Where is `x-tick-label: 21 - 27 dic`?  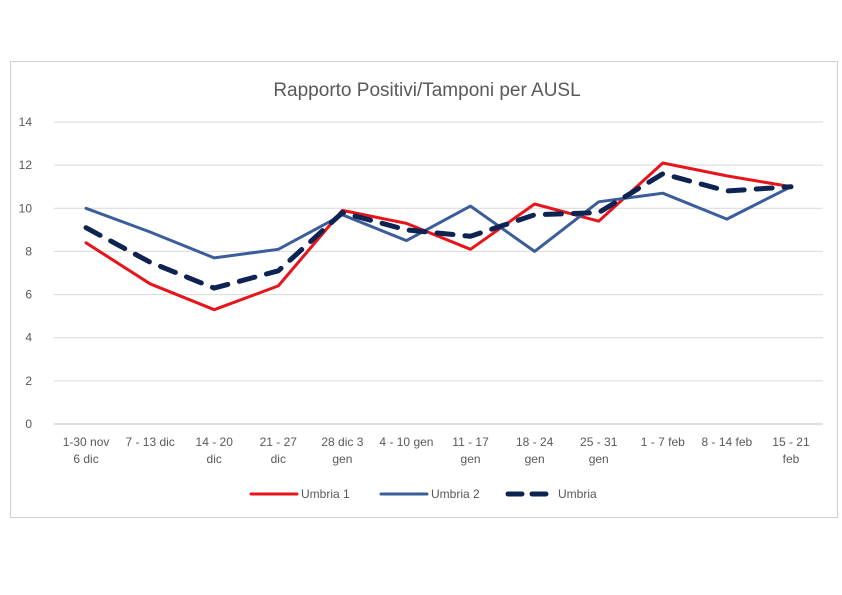 x-tick-label: 21 - 27 dic is located at coordinates (279, 450).